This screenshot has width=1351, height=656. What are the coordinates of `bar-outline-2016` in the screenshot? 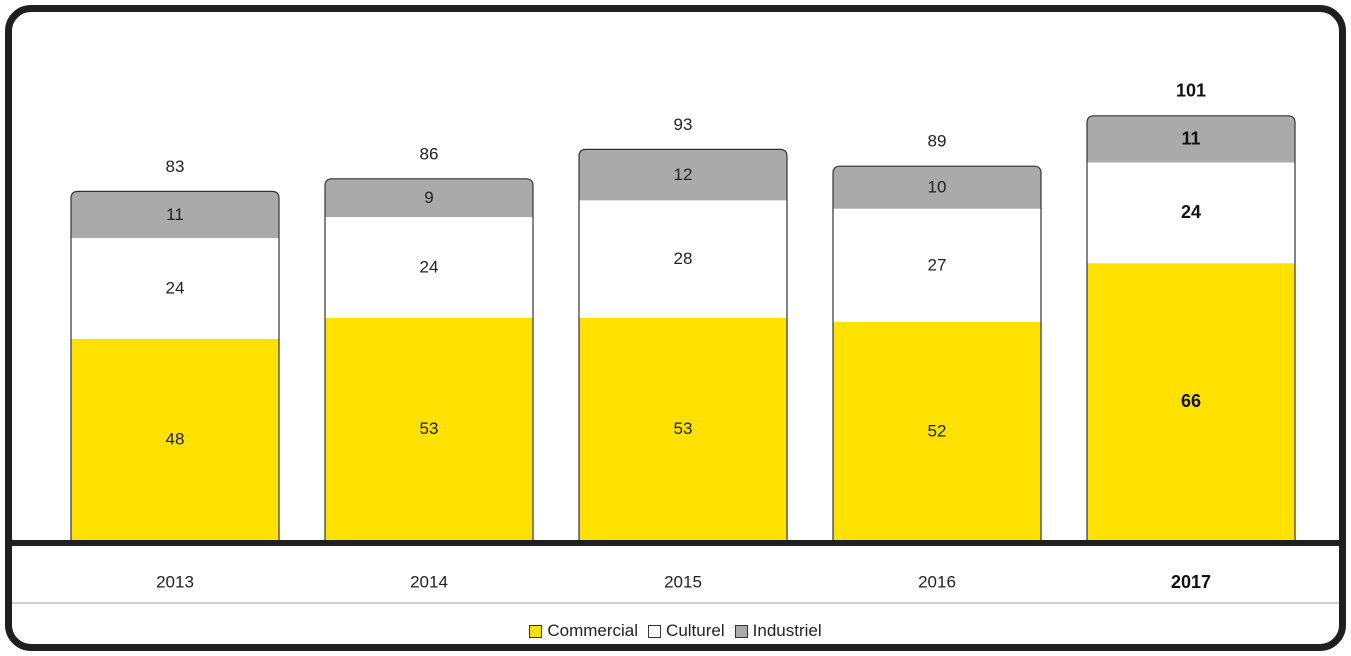 It's located at (937, 354).